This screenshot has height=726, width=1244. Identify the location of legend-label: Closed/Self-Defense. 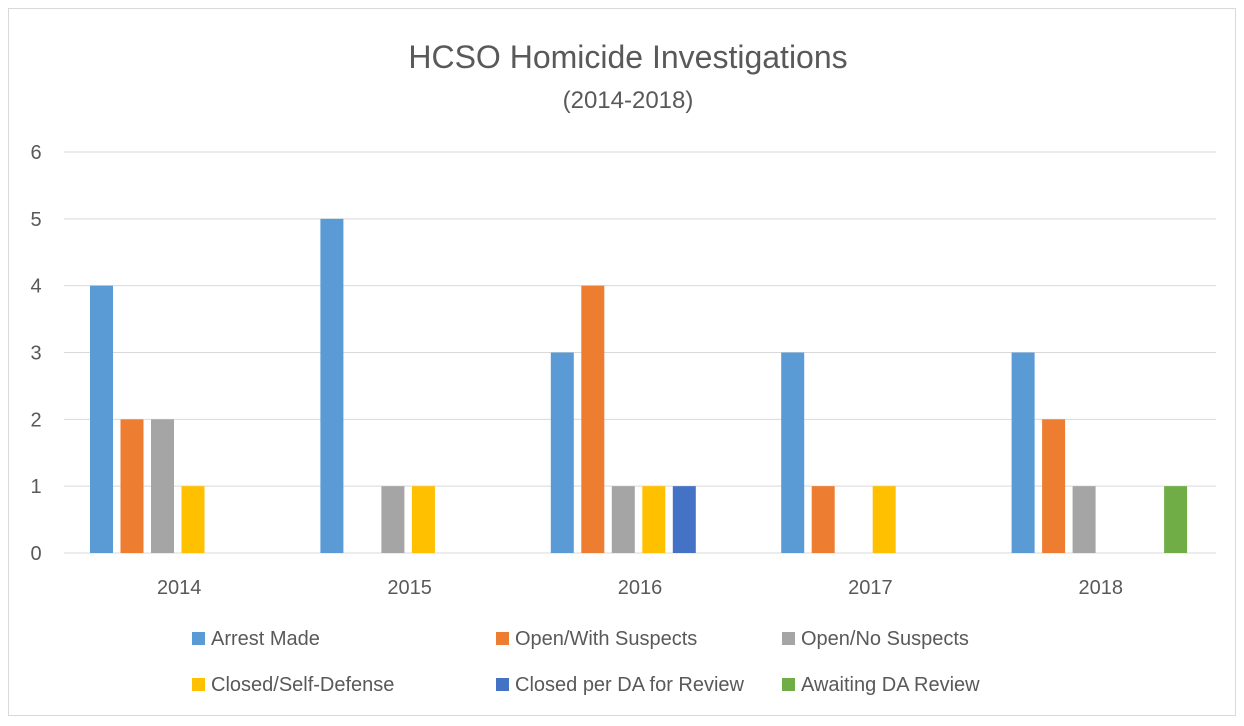
(302, 685).